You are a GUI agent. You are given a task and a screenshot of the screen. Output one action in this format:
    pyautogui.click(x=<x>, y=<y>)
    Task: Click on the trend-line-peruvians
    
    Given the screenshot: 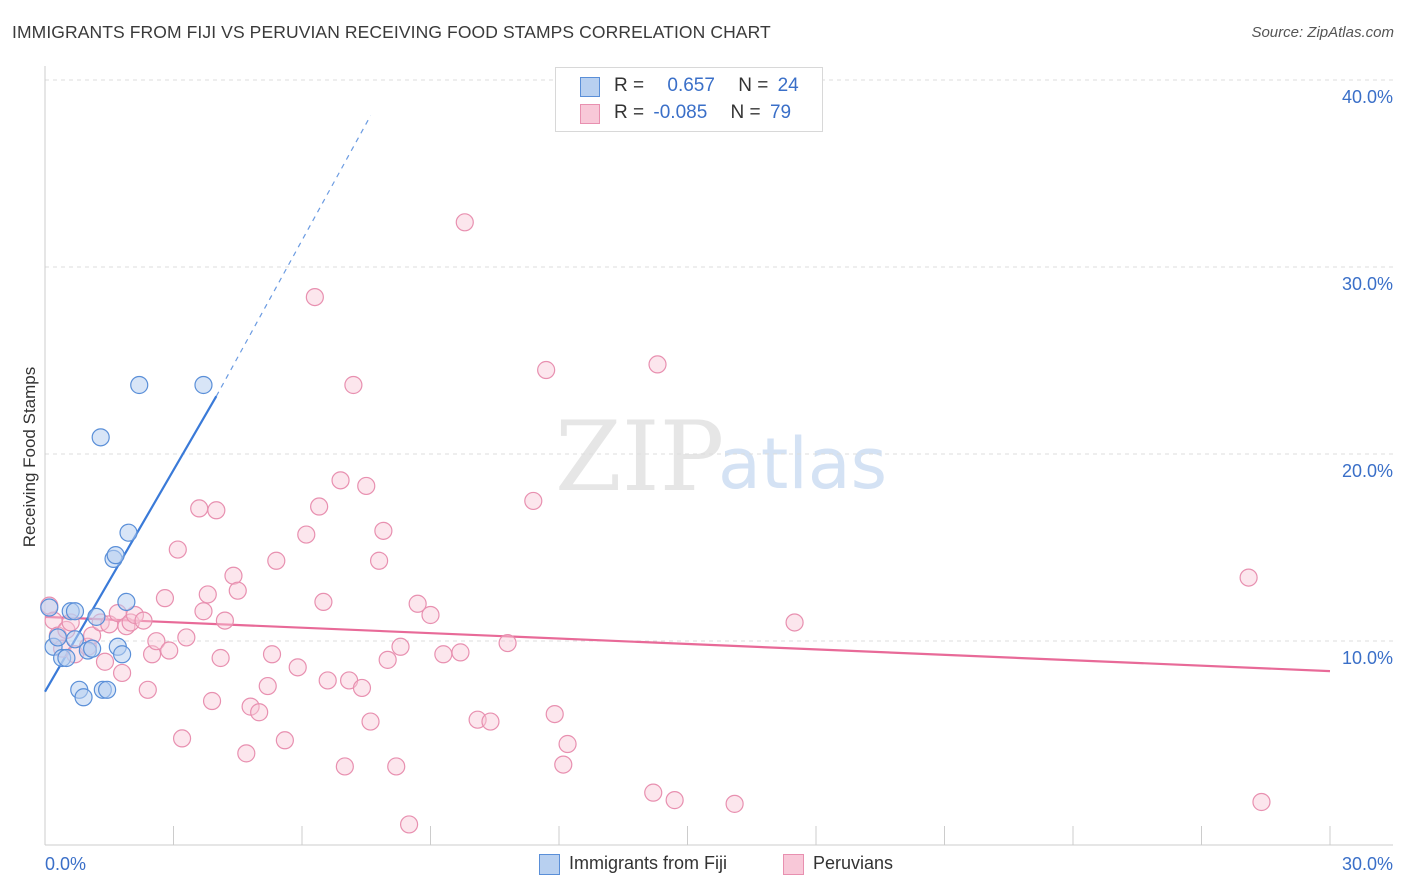 What is the action you would take?
    pyautogui.click(x=687, y=644)
    